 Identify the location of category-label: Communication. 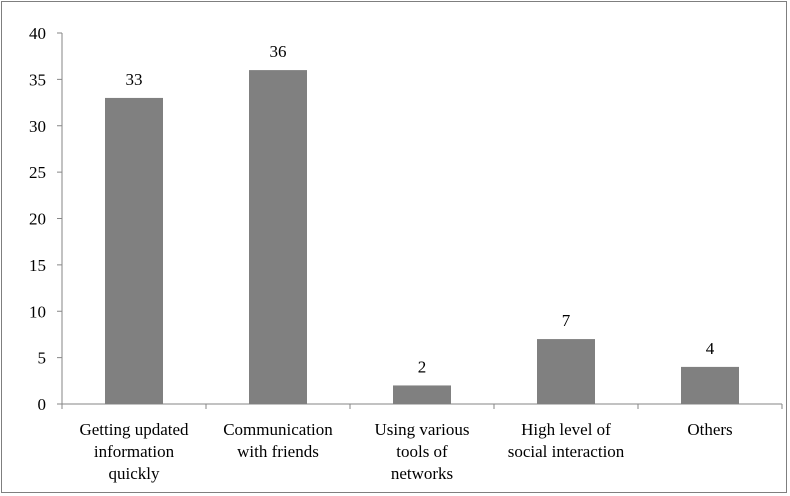
(278, 429).